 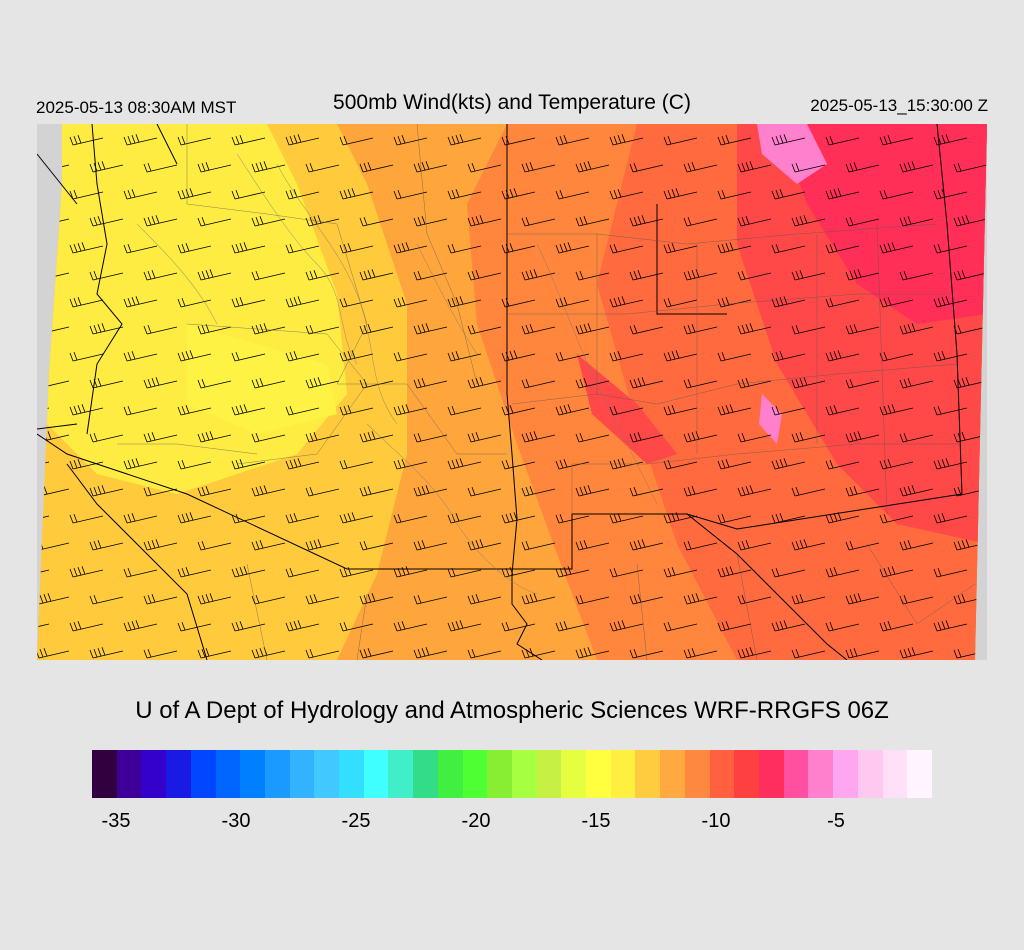 I want to click on colorbar-ticks: -35 -30 -25 -20 -15 -10 -5, so click(x=512, y=825).